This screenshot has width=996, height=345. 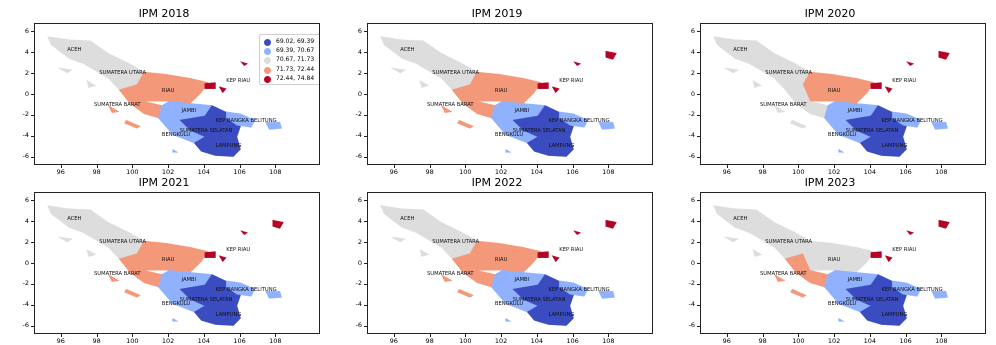 What do you see at coordinates (869, 172) in the screenshot?
I see `x-tick-label: 104` at bounding box center [869, 172].